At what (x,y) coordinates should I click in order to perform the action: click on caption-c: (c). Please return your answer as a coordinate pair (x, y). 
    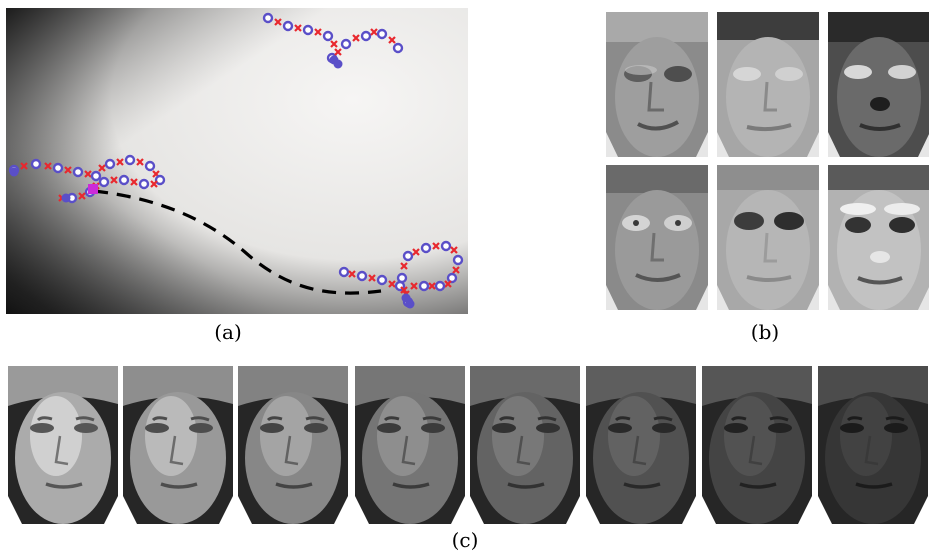
    Looking at the image, I should click on (465, 540).